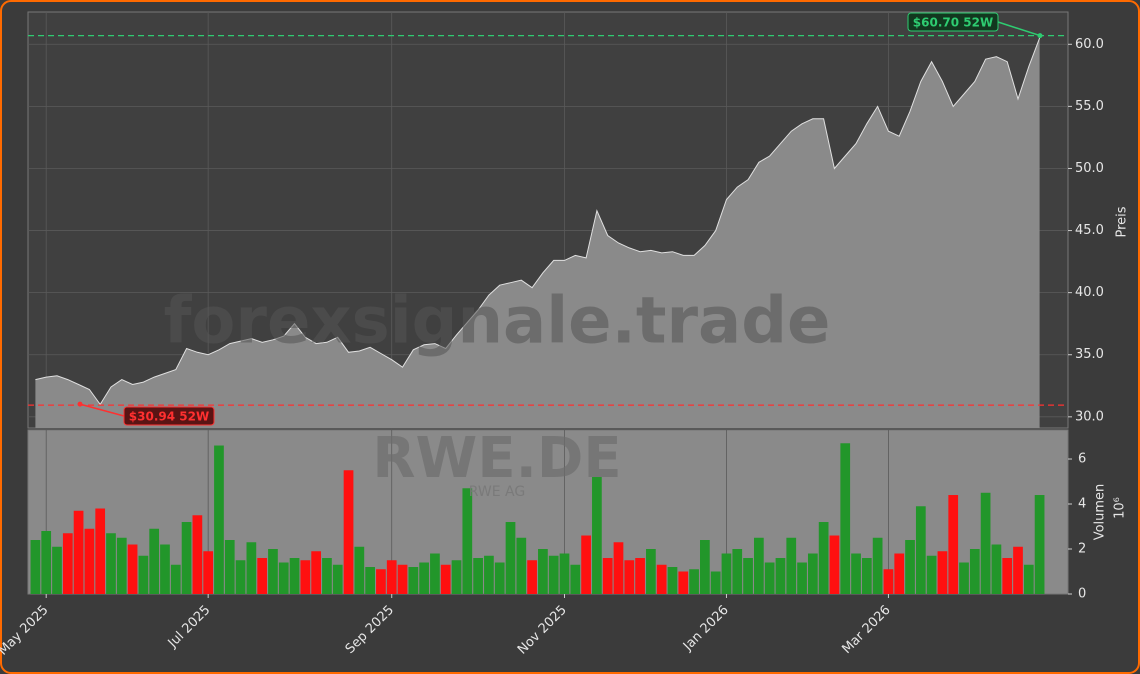 Image resolution: width=1140 pixels, height=674 pixels. What do you see at coordinates (497, 322) in the screenshot?
I see `watermark: forexsignale.trade` at bounding box center [497, 322].